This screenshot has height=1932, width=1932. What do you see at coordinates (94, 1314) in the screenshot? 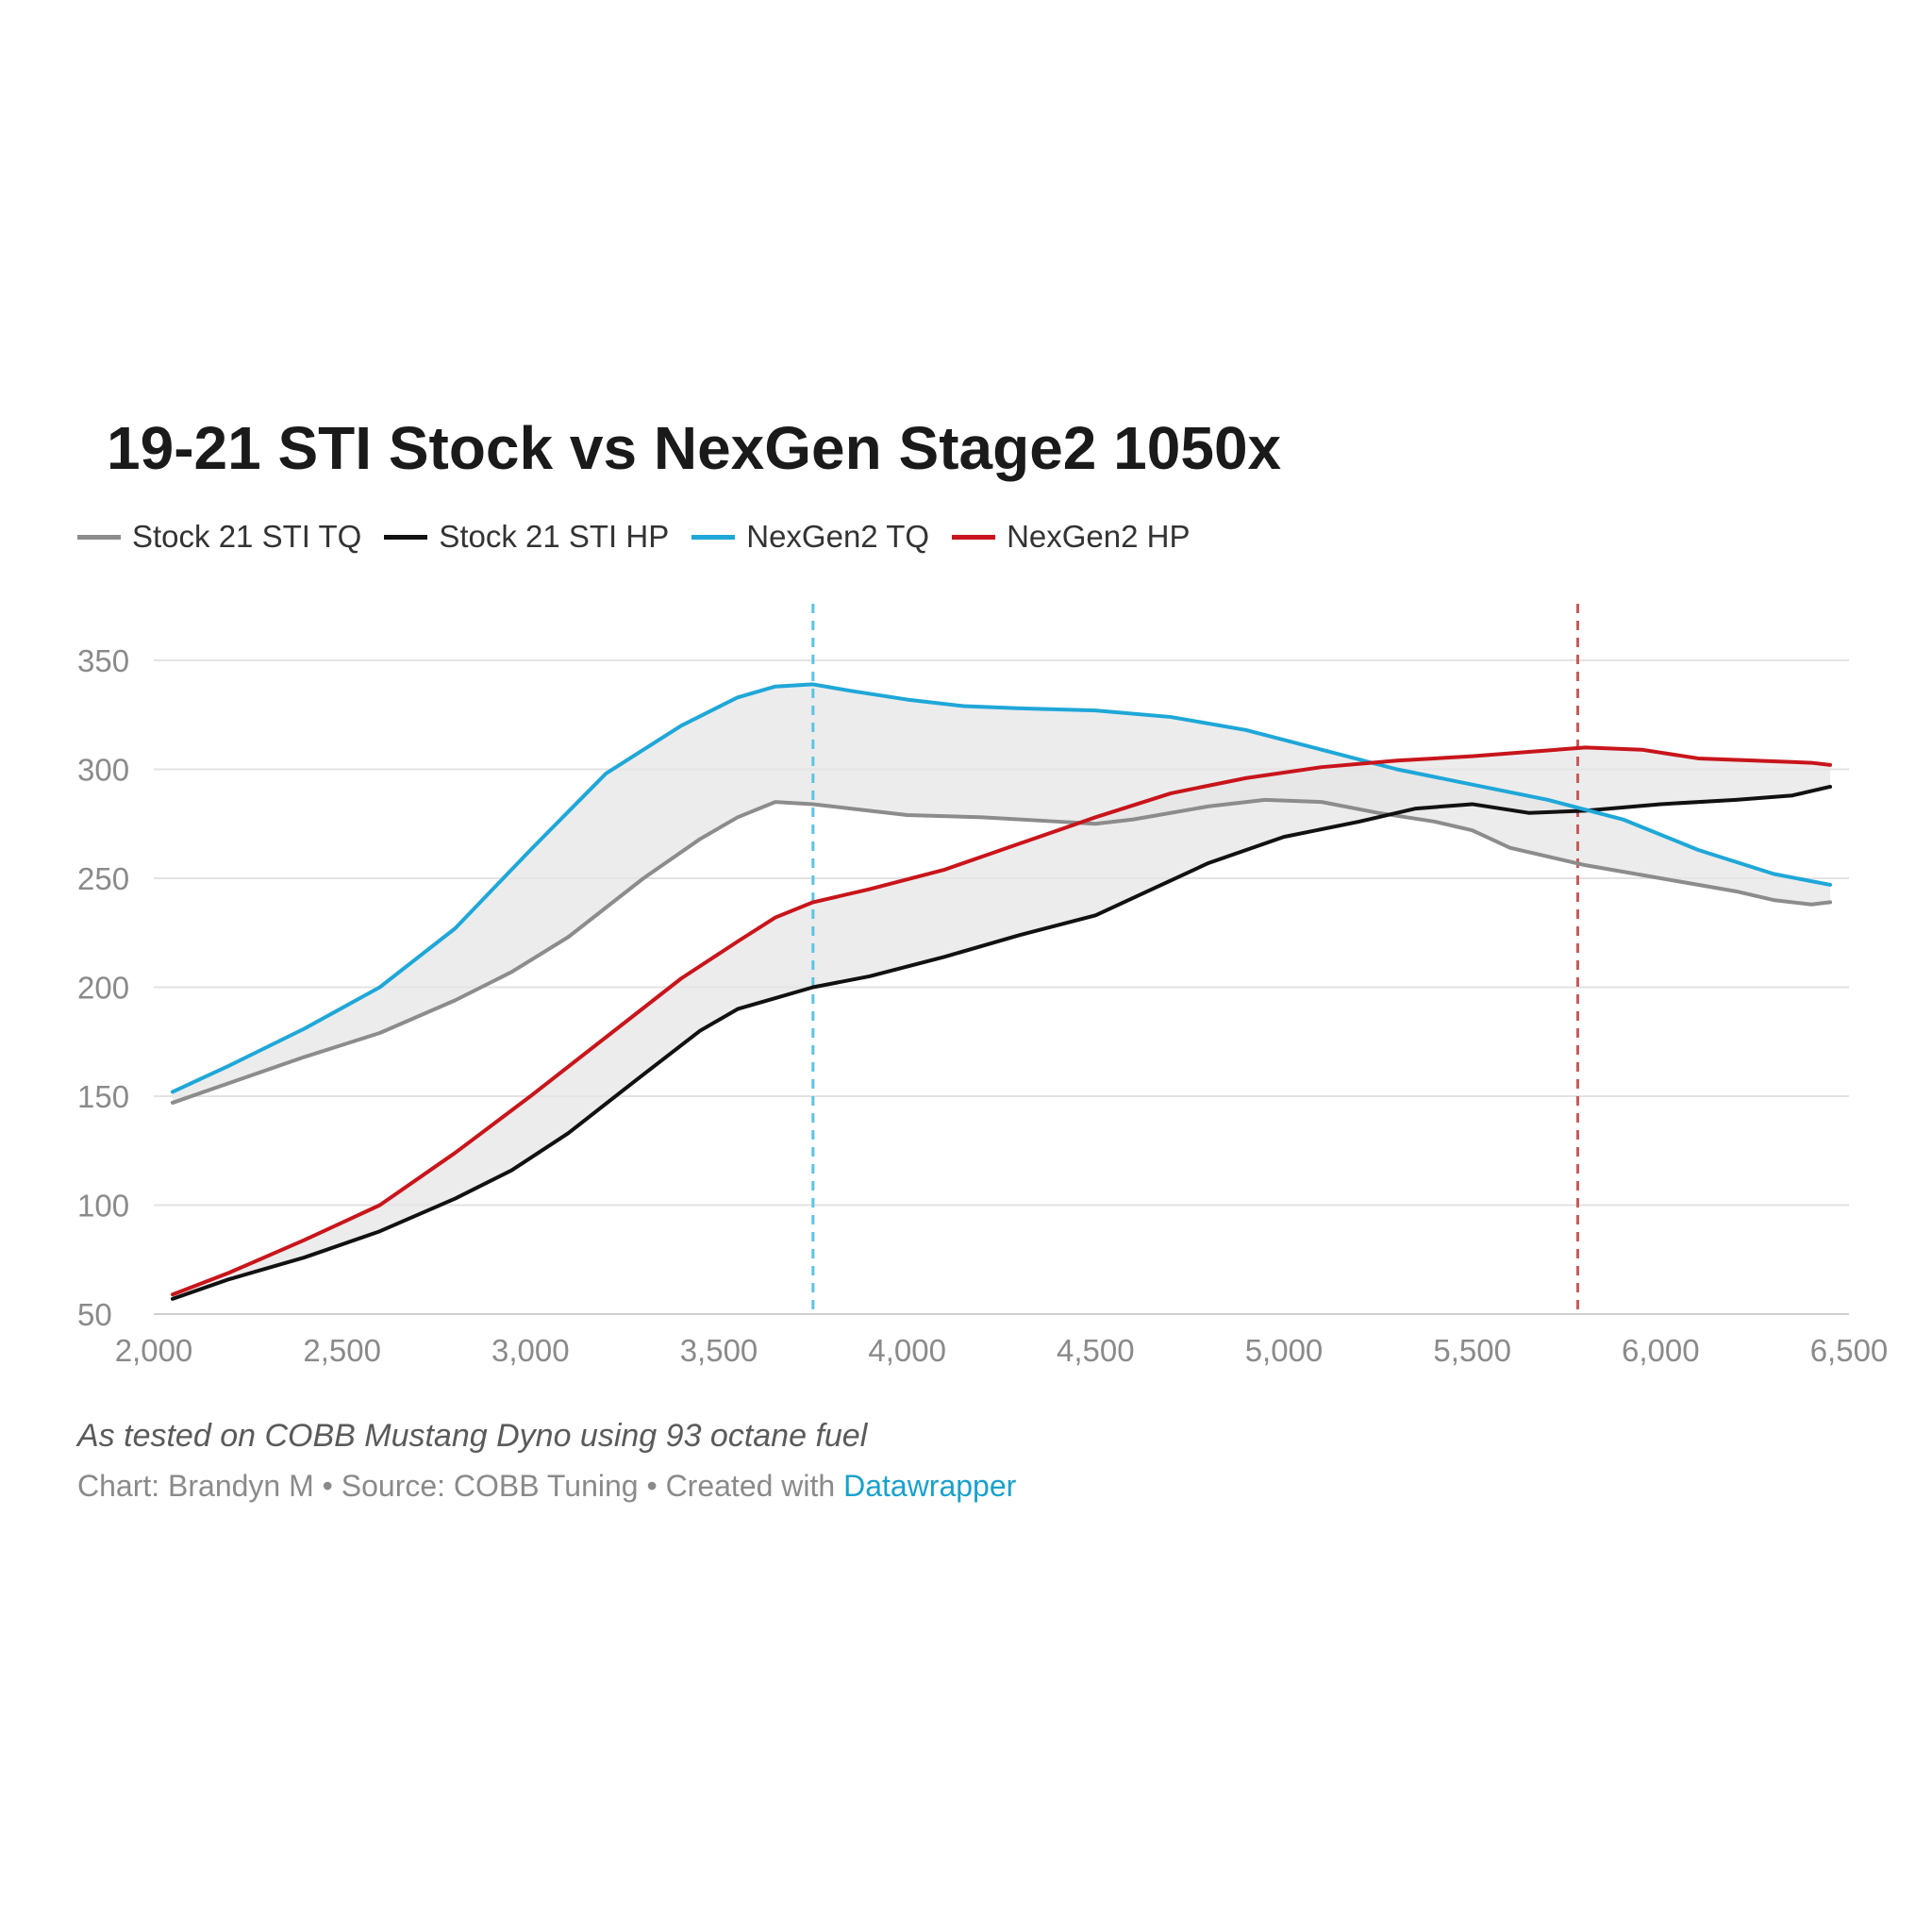
I see `y-tick-label-50: 50` at bounding box center [94, 1314].